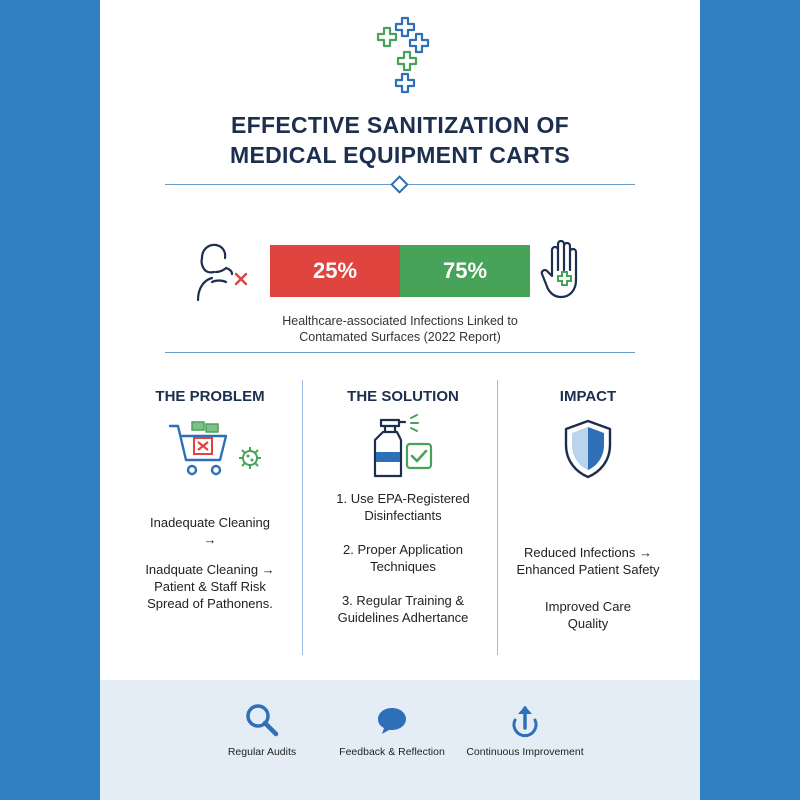 The height and width of the screenshot is (800, 800). I want to click on solution-item-2: 2. Proper Application Techniques, so click(403, 558).